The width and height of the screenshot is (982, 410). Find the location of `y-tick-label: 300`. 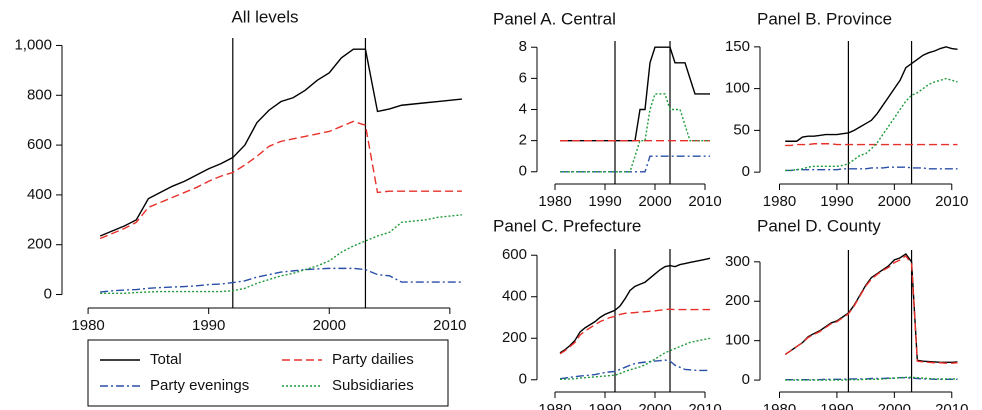

y-tick-label: 300 is located at coordinates (737, 261).